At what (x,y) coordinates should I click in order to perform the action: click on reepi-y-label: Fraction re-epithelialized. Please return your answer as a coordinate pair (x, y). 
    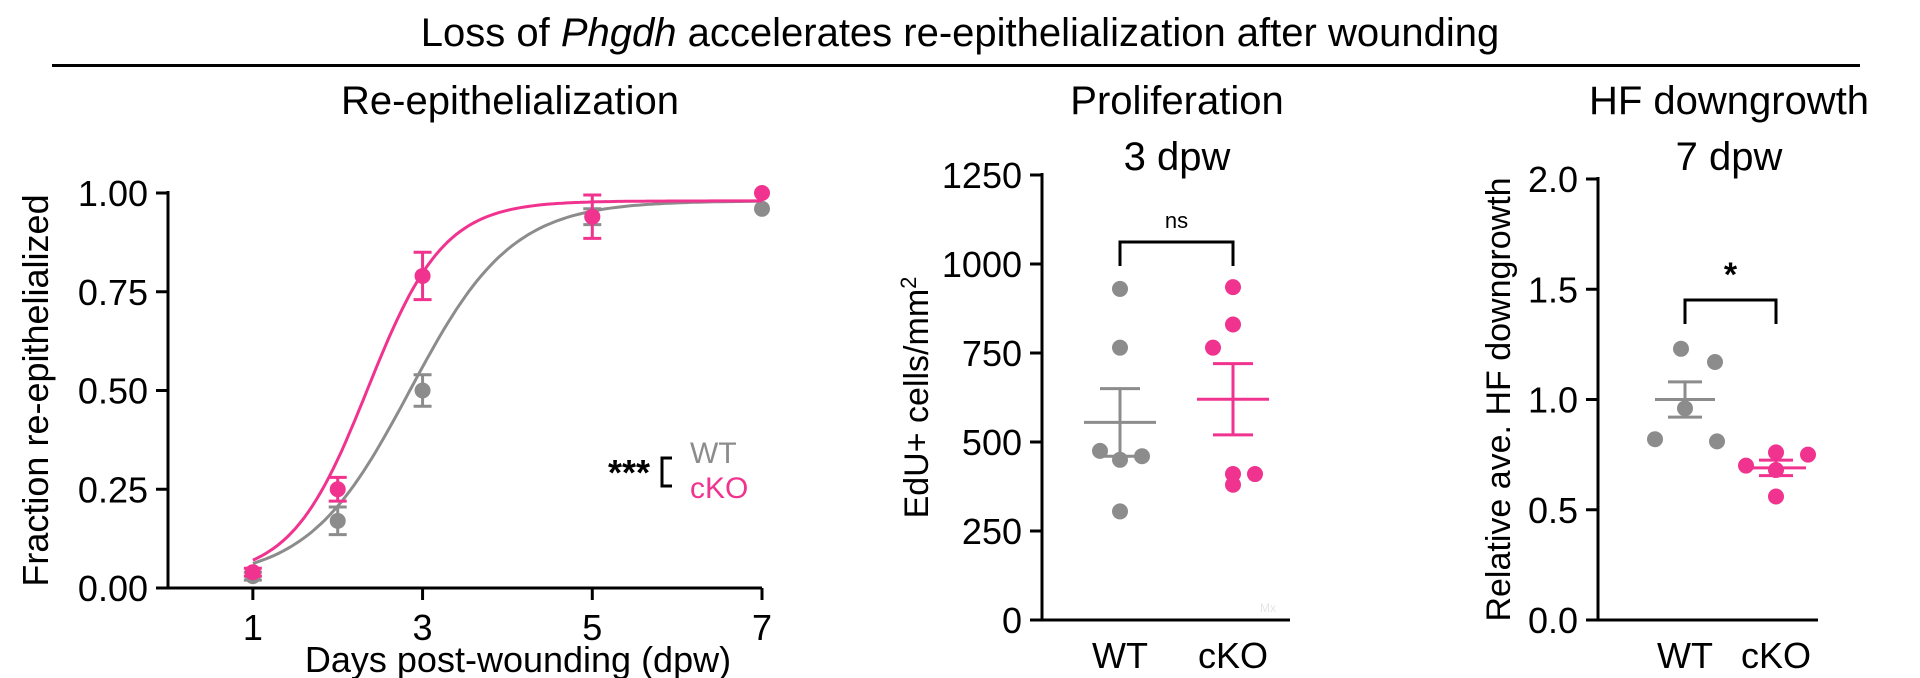
    Looking at the image, I should click on (35, 390).